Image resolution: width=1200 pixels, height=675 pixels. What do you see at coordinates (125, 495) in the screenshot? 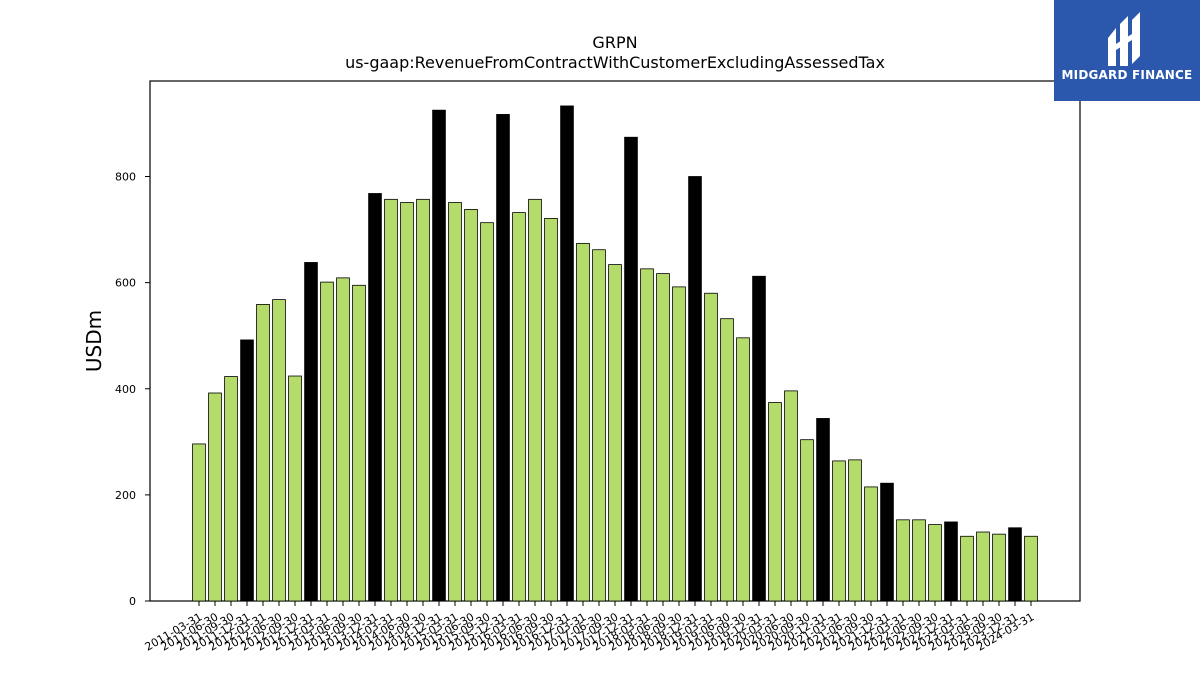
I see `y-tick-label: 200` at bounding box center [125, 495].